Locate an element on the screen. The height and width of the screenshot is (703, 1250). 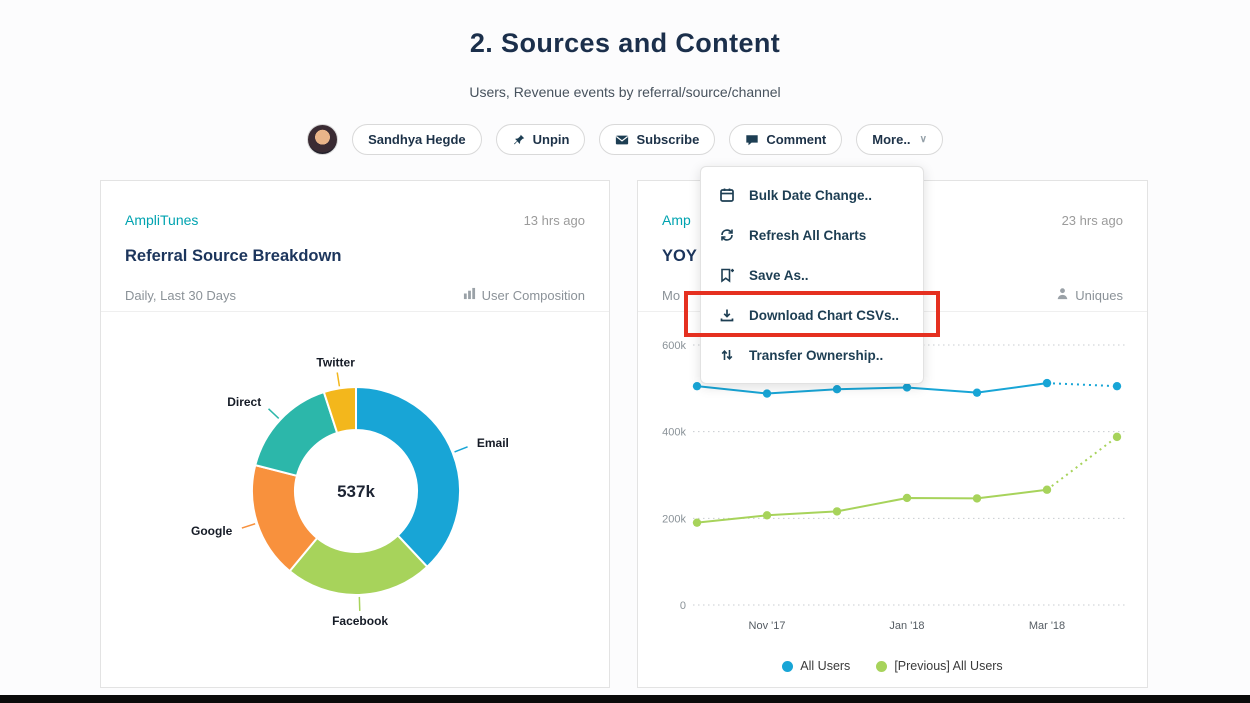
uniques-icon is located at coordinates (1062, 295).